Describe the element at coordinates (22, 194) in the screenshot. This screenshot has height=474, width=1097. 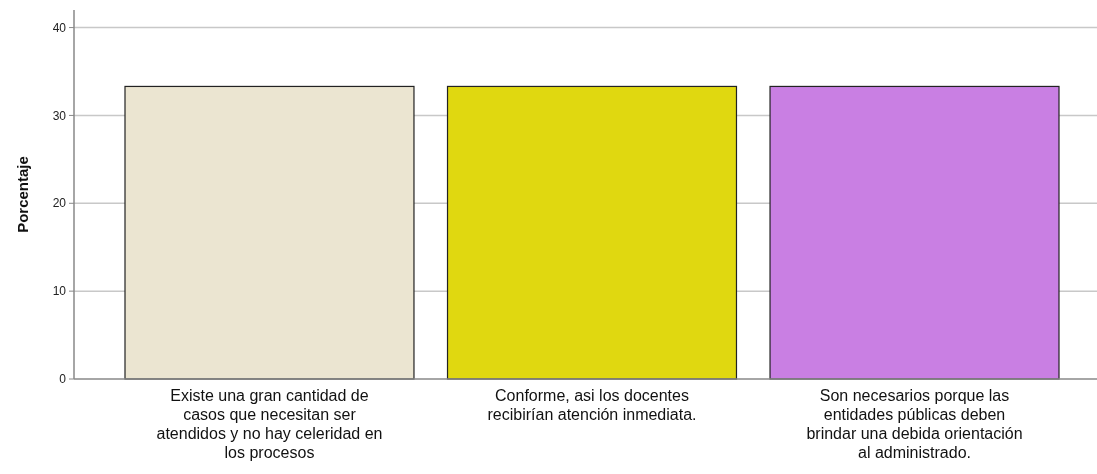
I see `y-axis-title: Porcentaje` at that location.